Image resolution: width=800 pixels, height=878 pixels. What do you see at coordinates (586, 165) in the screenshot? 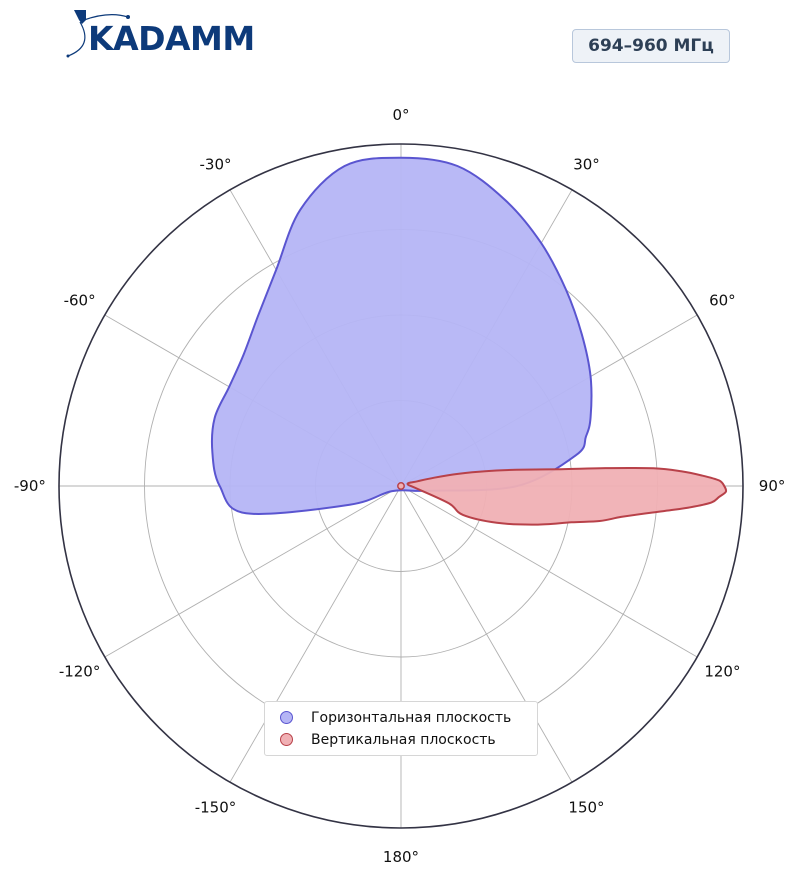
I see `angle-tick-label: 30°` at bounding box center [586, 165].